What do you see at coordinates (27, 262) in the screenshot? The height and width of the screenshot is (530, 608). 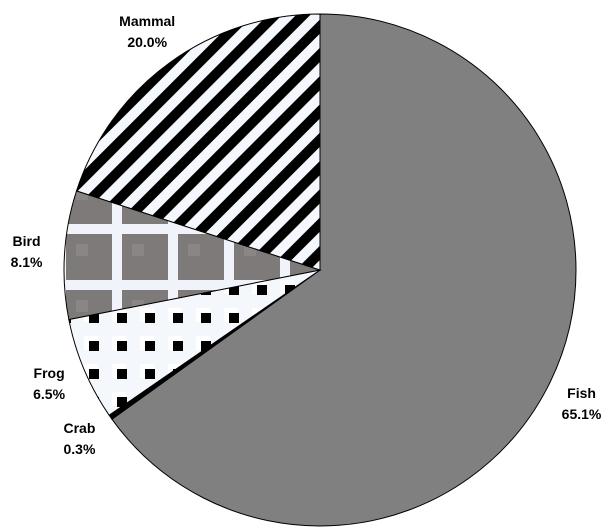 I see `slice-value-label: 8.1%` at bounding box center [27, 262].